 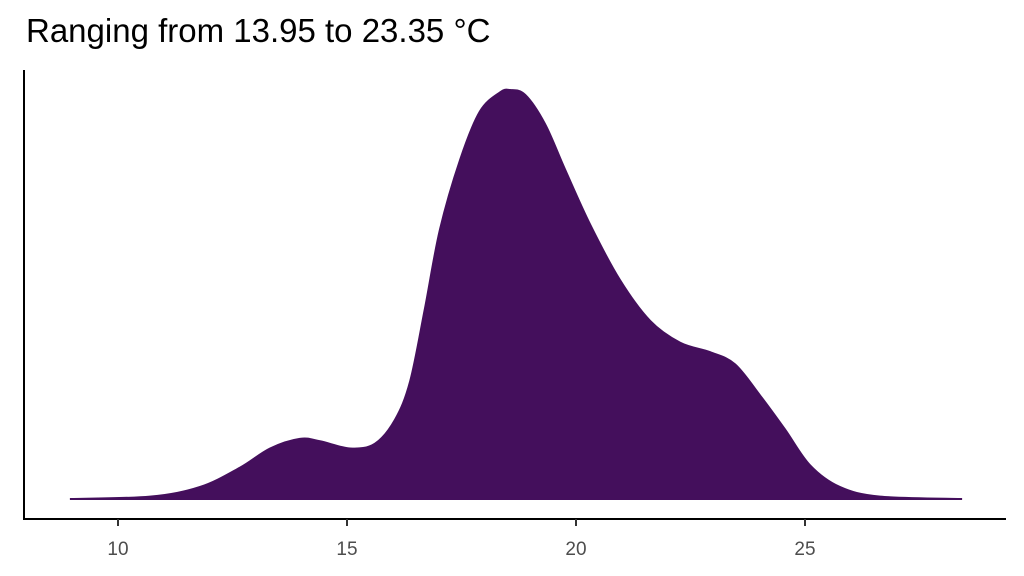 I want to click on x-tick-label: 25, so click(x=804, y=549).